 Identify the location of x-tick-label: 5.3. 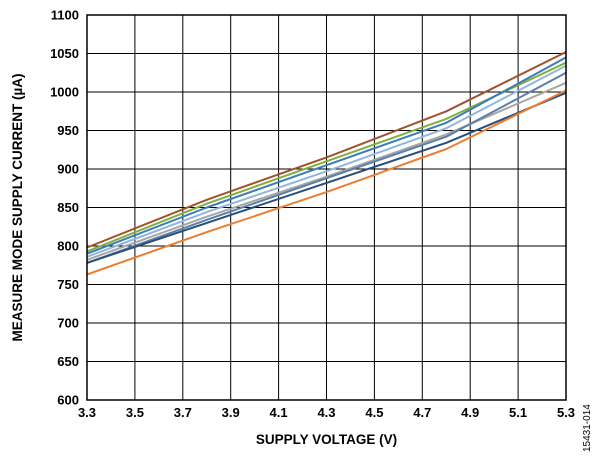
(566, 412).